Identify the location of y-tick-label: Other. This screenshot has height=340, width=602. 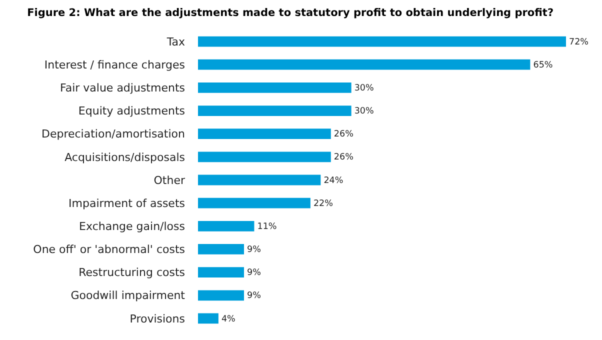
(170, 180).